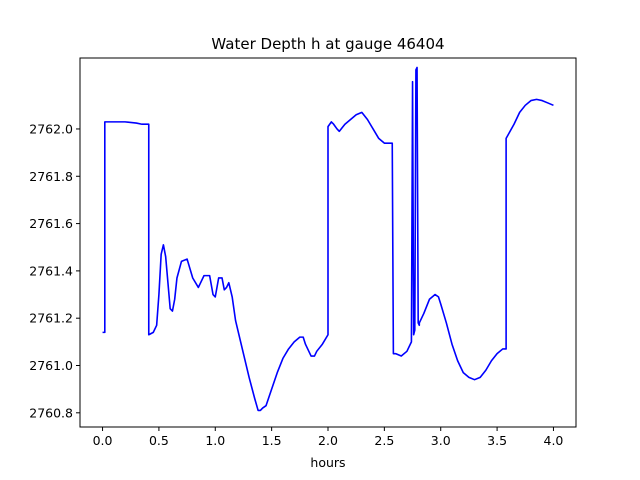 The width and height of the screenshot is (640, 480). What do you see at coordinates (554, 440) in the screenshot?
I see `x-tick-label: 4.0` at bounding box center [554, 440].